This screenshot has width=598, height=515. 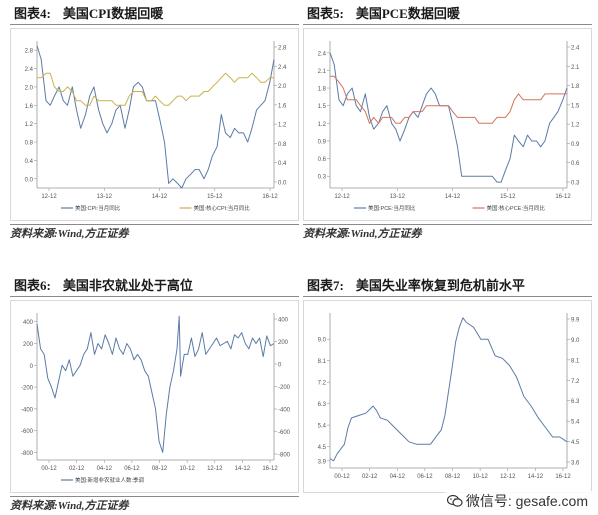 I want to click on y-tick-label-right: 5.4, so click(x=575, y=423).